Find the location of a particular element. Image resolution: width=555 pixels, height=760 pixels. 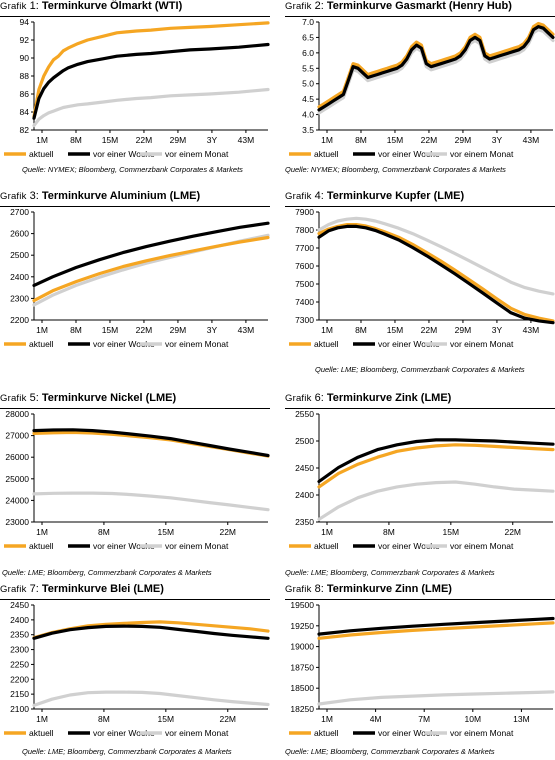

y-tick-label: 2300 is located at coordinates (19, 298).